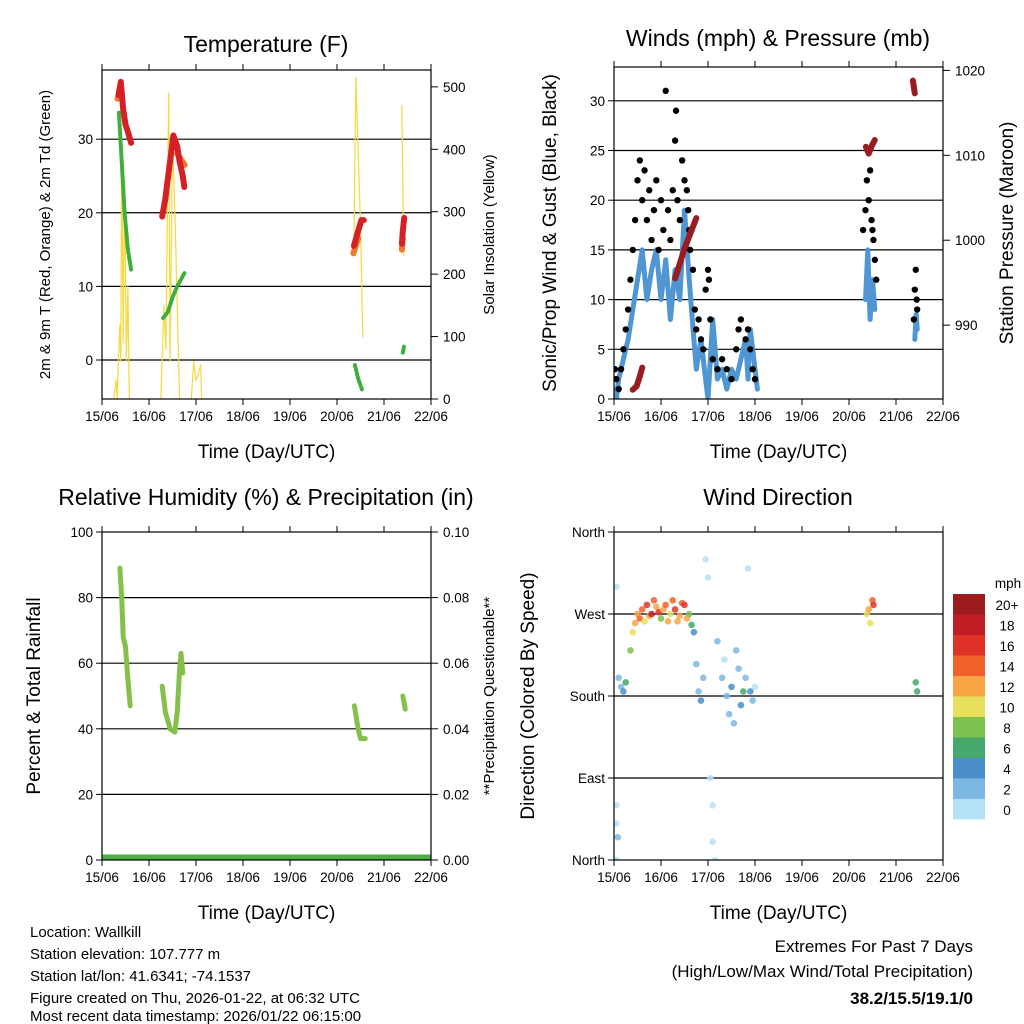  I want to click on y-axis-label: 2m & 9m T (Red, Orange) & 2m Td (Green), so click(45, 234).